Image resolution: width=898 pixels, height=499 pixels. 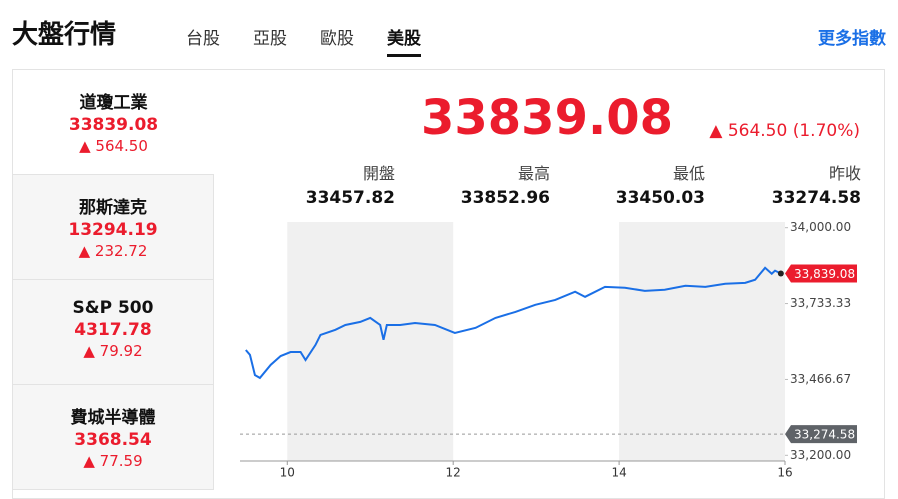 I want to click on quote-change-value: 564.50 (1.70%), so click(x=793, y=131).